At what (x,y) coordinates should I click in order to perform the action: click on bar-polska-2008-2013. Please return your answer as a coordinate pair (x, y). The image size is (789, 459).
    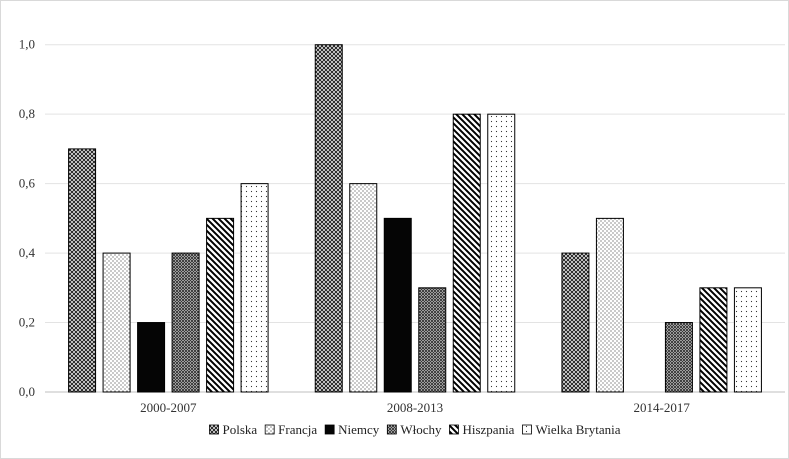
    Looking at the image, I should click on (328, 218).